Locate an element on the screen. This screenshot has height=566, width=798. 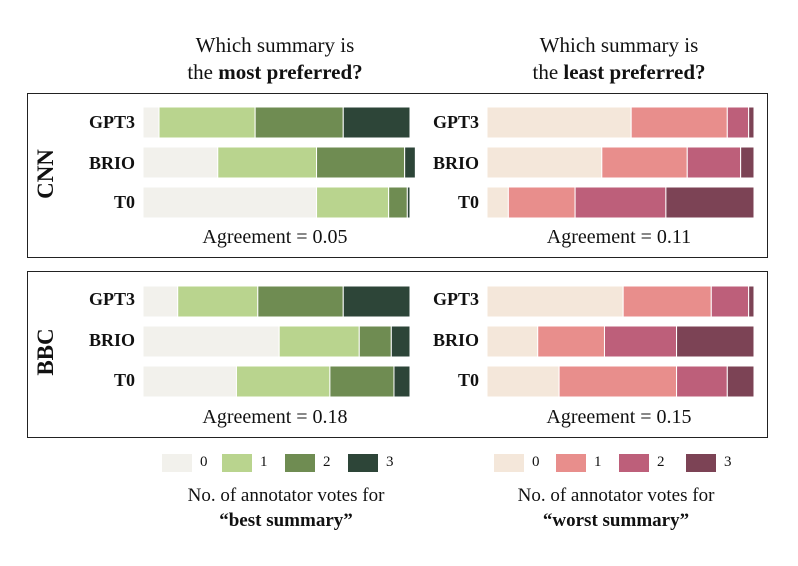
best-column-title: Which summary is the most preferred? is located at coordinates (275, 59).